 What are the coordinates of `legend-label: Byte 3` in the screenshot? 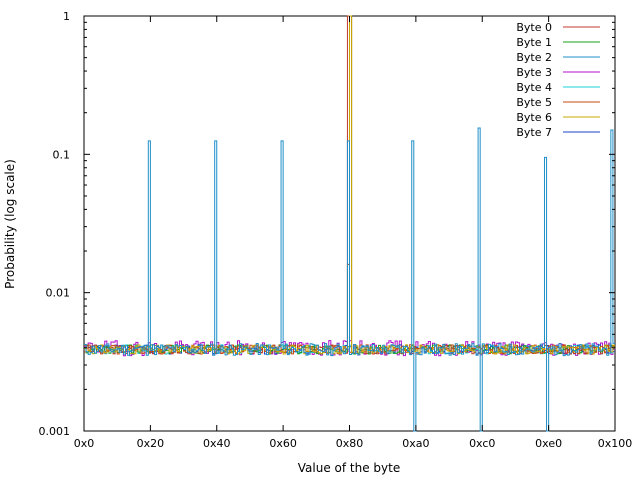 It's located at (534, 72).